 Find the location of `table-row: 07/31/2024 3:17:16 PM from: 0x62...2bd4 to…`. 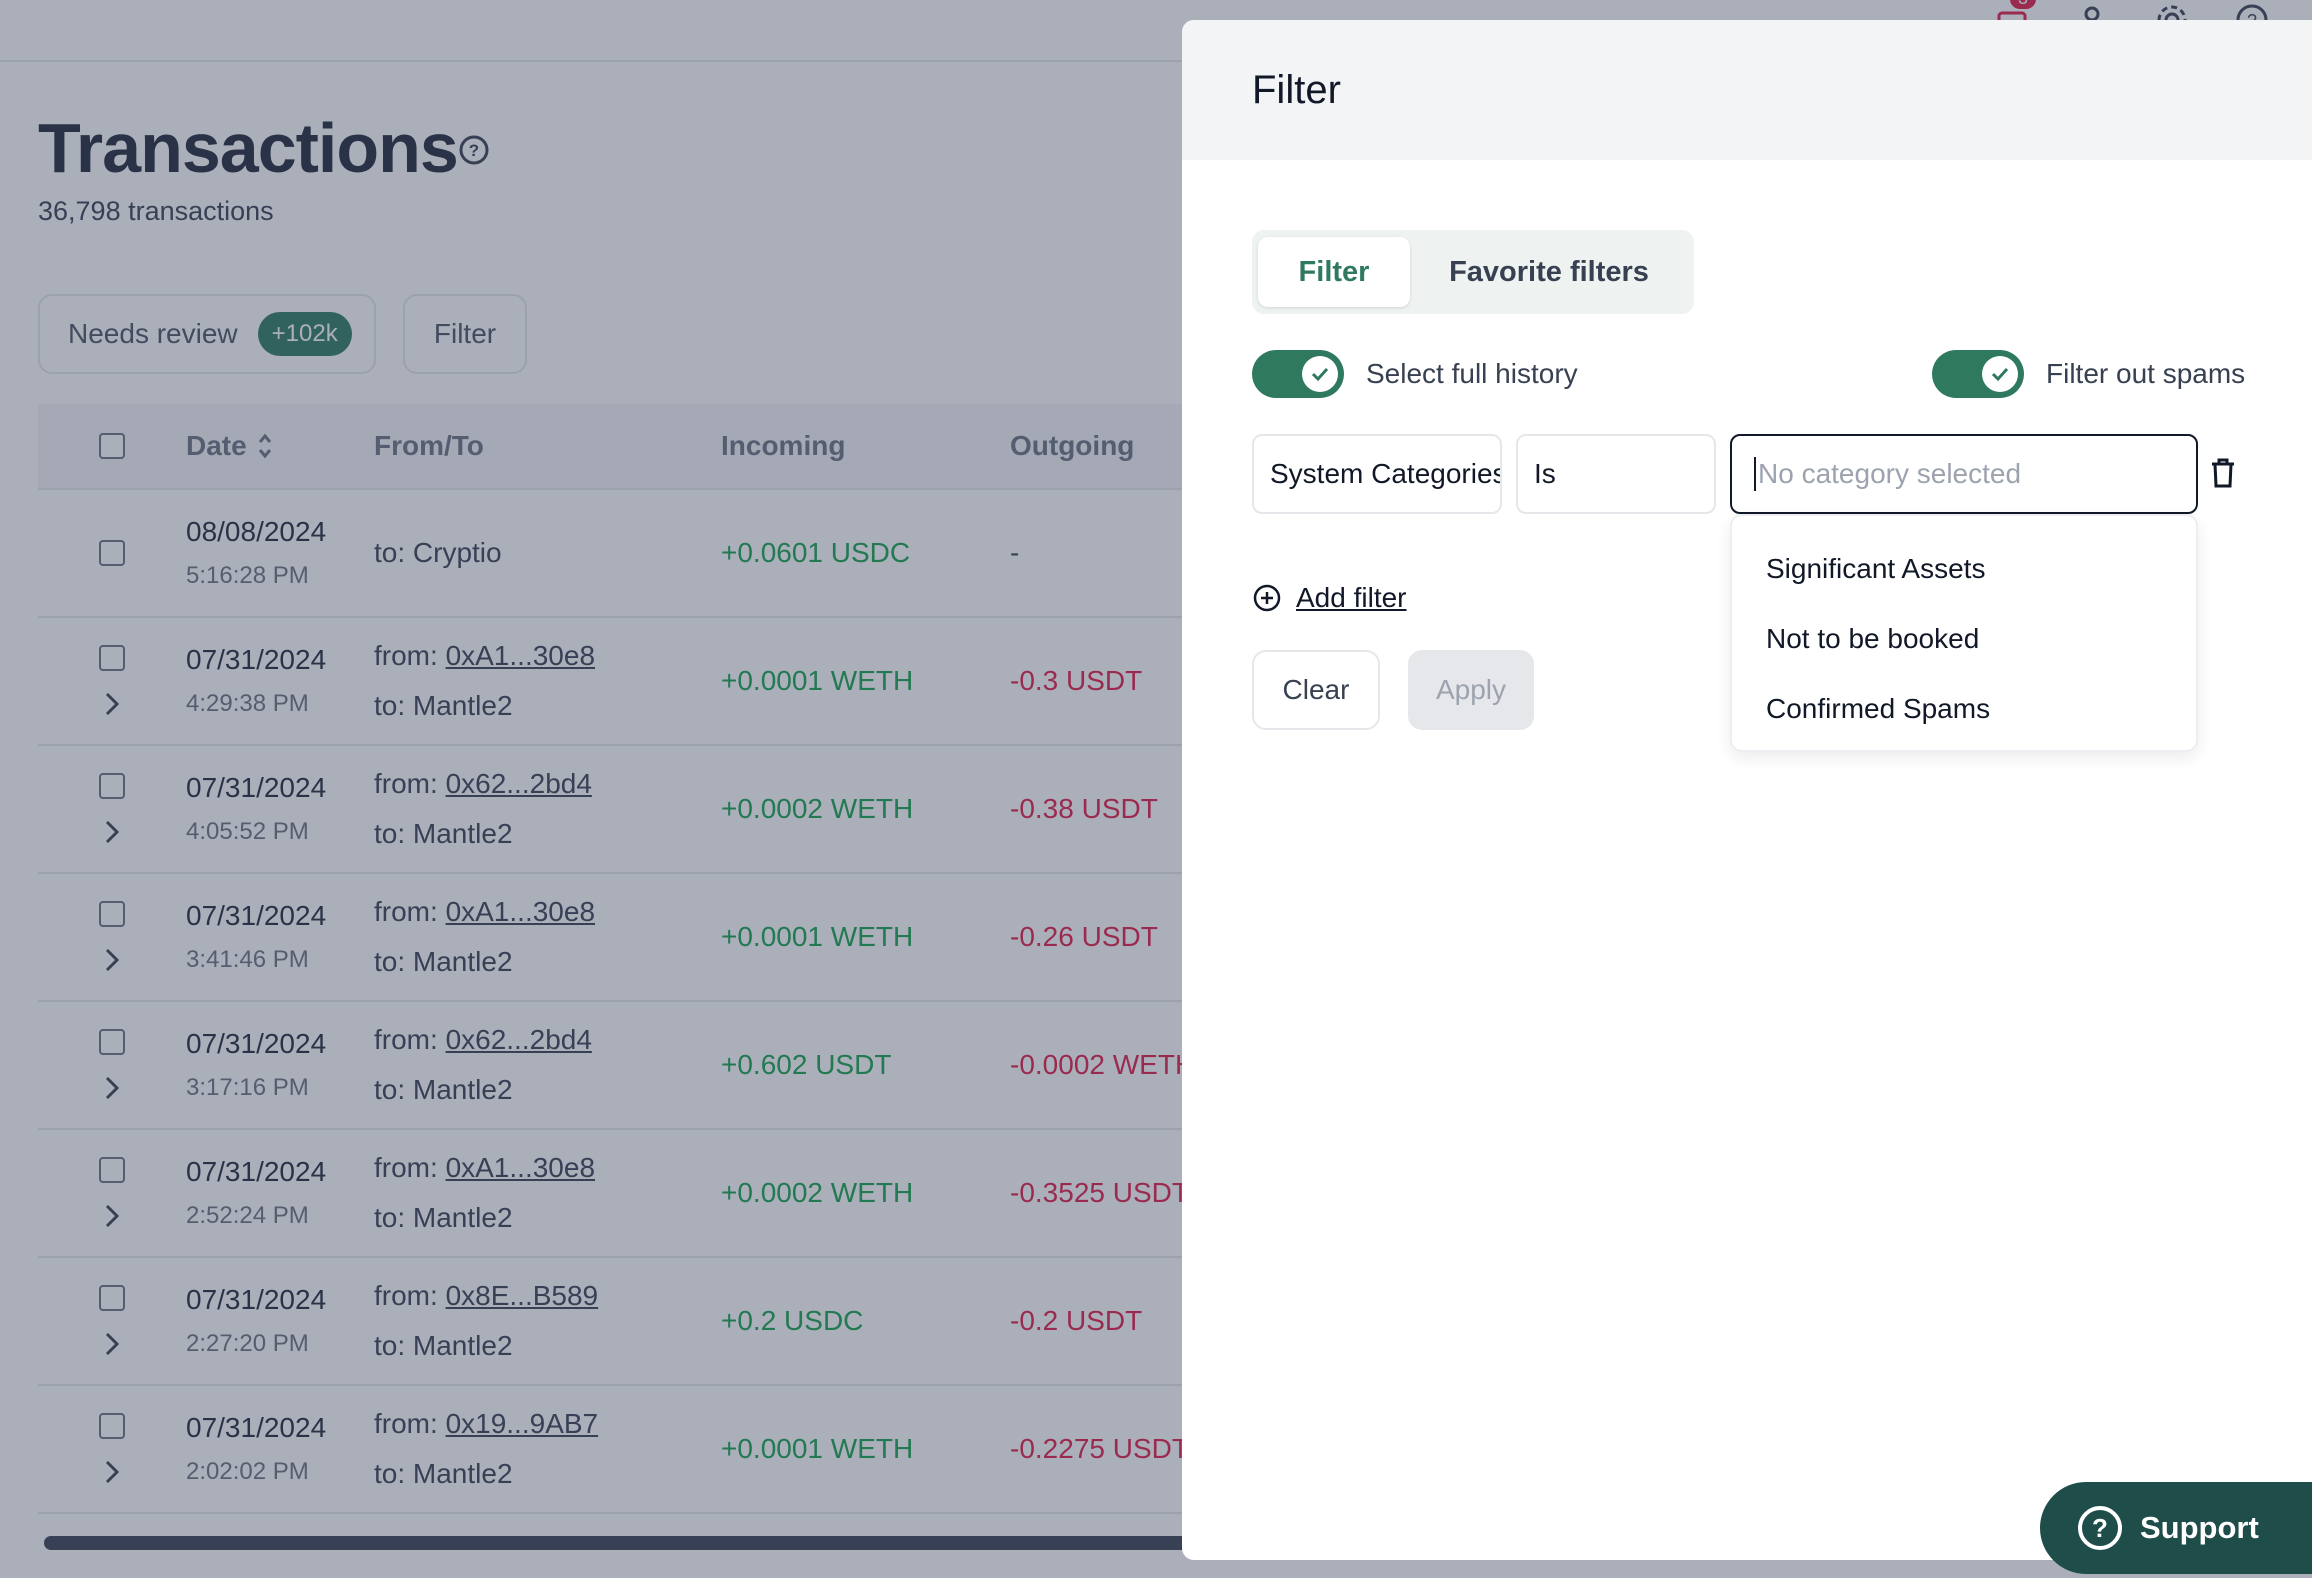

table-row: 07/31/2024 3:17:16 PM from: 0x62...2bd4 to… is located at coordinates (638, 1066).